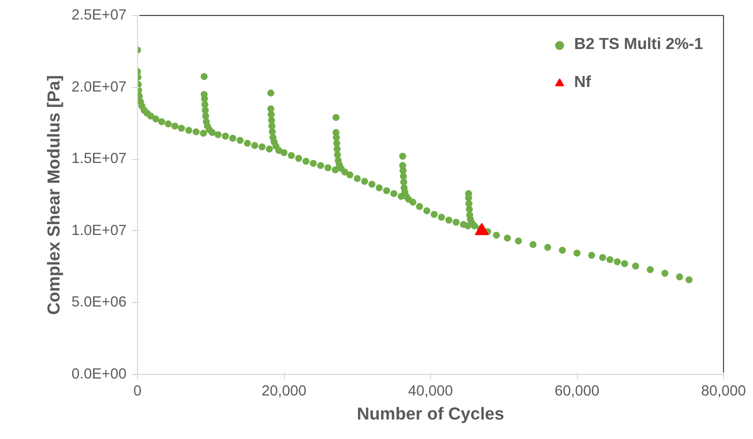  I want to click on y-tick-label: 1.0E+07, so click(99, 230).